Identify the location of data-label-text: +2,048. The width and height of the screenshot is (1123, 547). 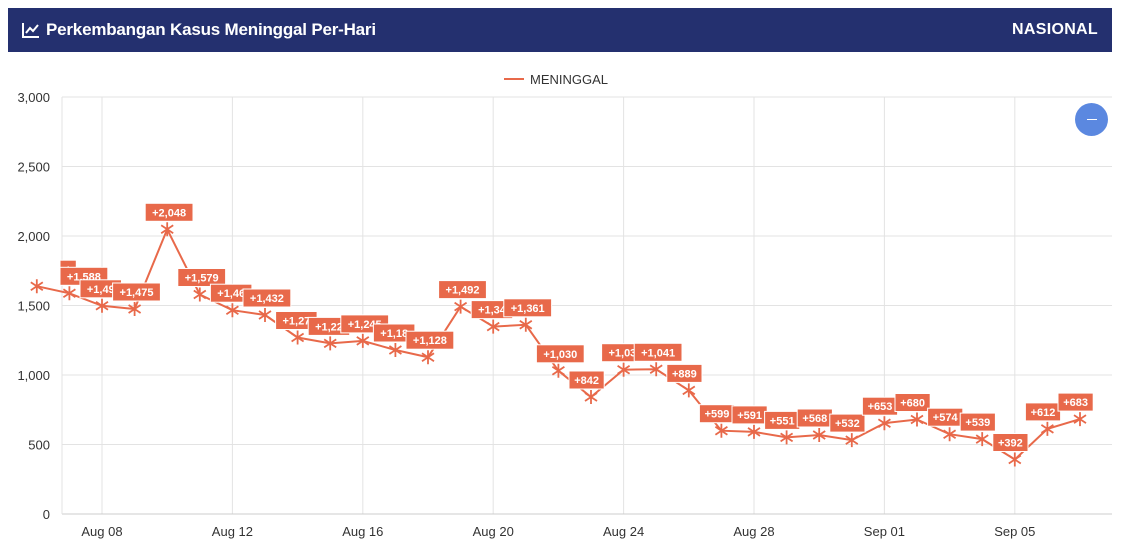
(169, 213).